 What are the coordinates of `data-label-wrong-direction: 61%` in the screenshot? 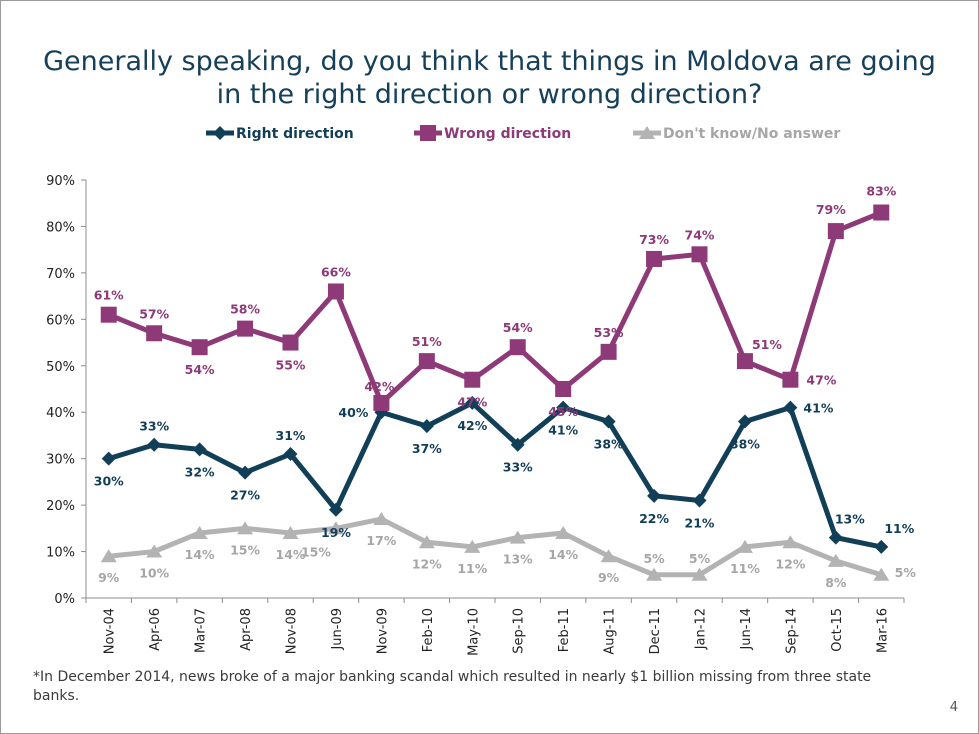 It's located at (109, 295).